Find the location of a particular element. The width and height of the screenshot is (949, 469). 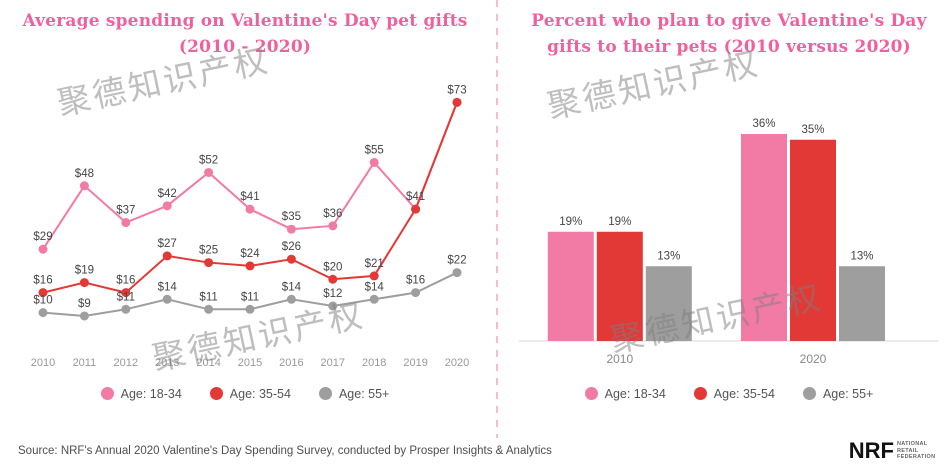

legend-label: Age: 35-54 is located at coordinates (744, 393).